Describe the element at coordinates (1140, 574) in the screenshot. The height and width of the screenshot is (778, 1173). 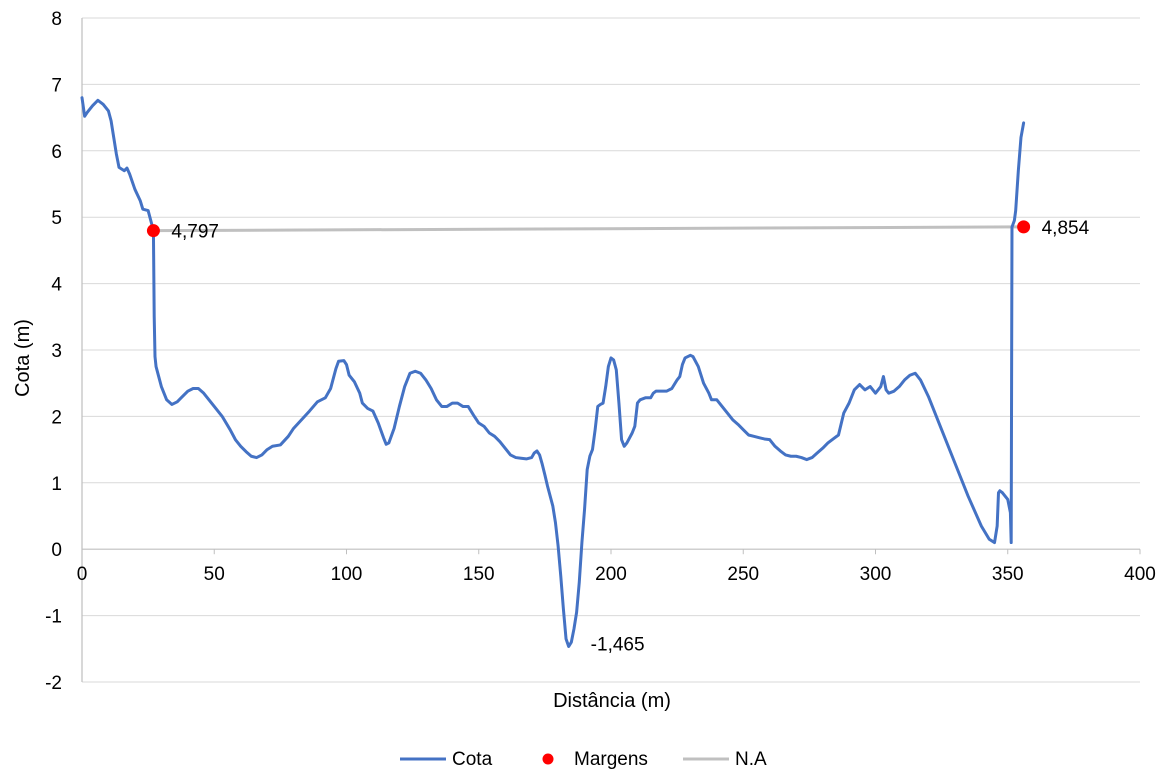
I see `x-tick-label-400: 400` at that location.